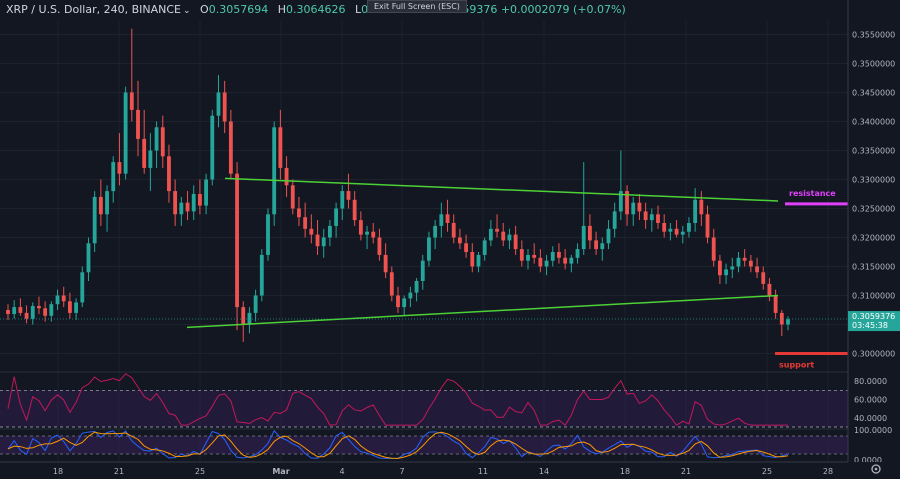 The width and height of the screenshot is (900, 479). I want to click on chevron-down-icon: ⌄, so click(187, 11).